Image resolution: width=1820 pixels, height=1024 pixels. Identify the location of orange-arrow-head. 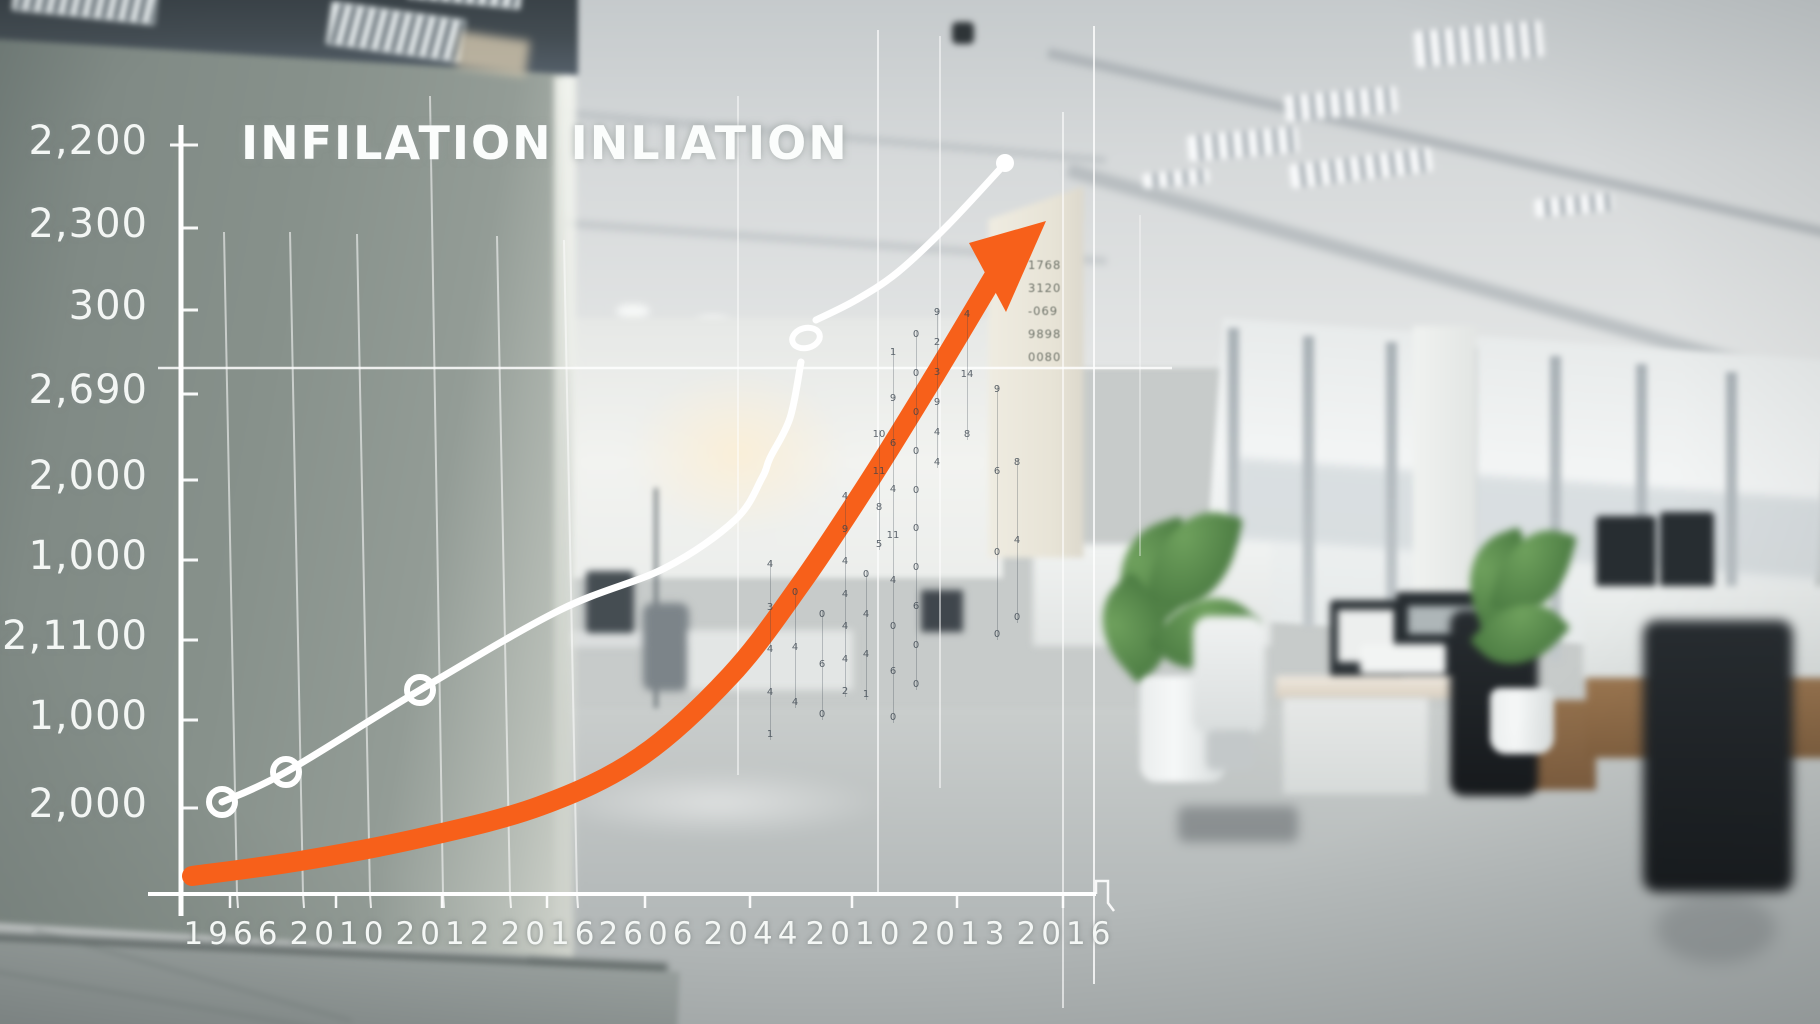
(1007, 266).